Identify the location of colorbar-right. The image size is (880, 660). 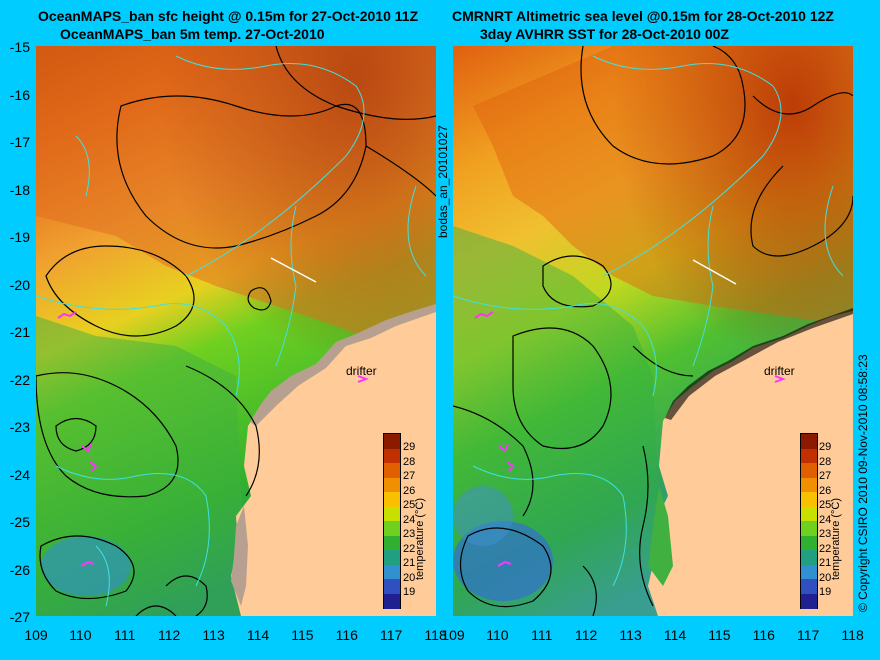
(809, 521).